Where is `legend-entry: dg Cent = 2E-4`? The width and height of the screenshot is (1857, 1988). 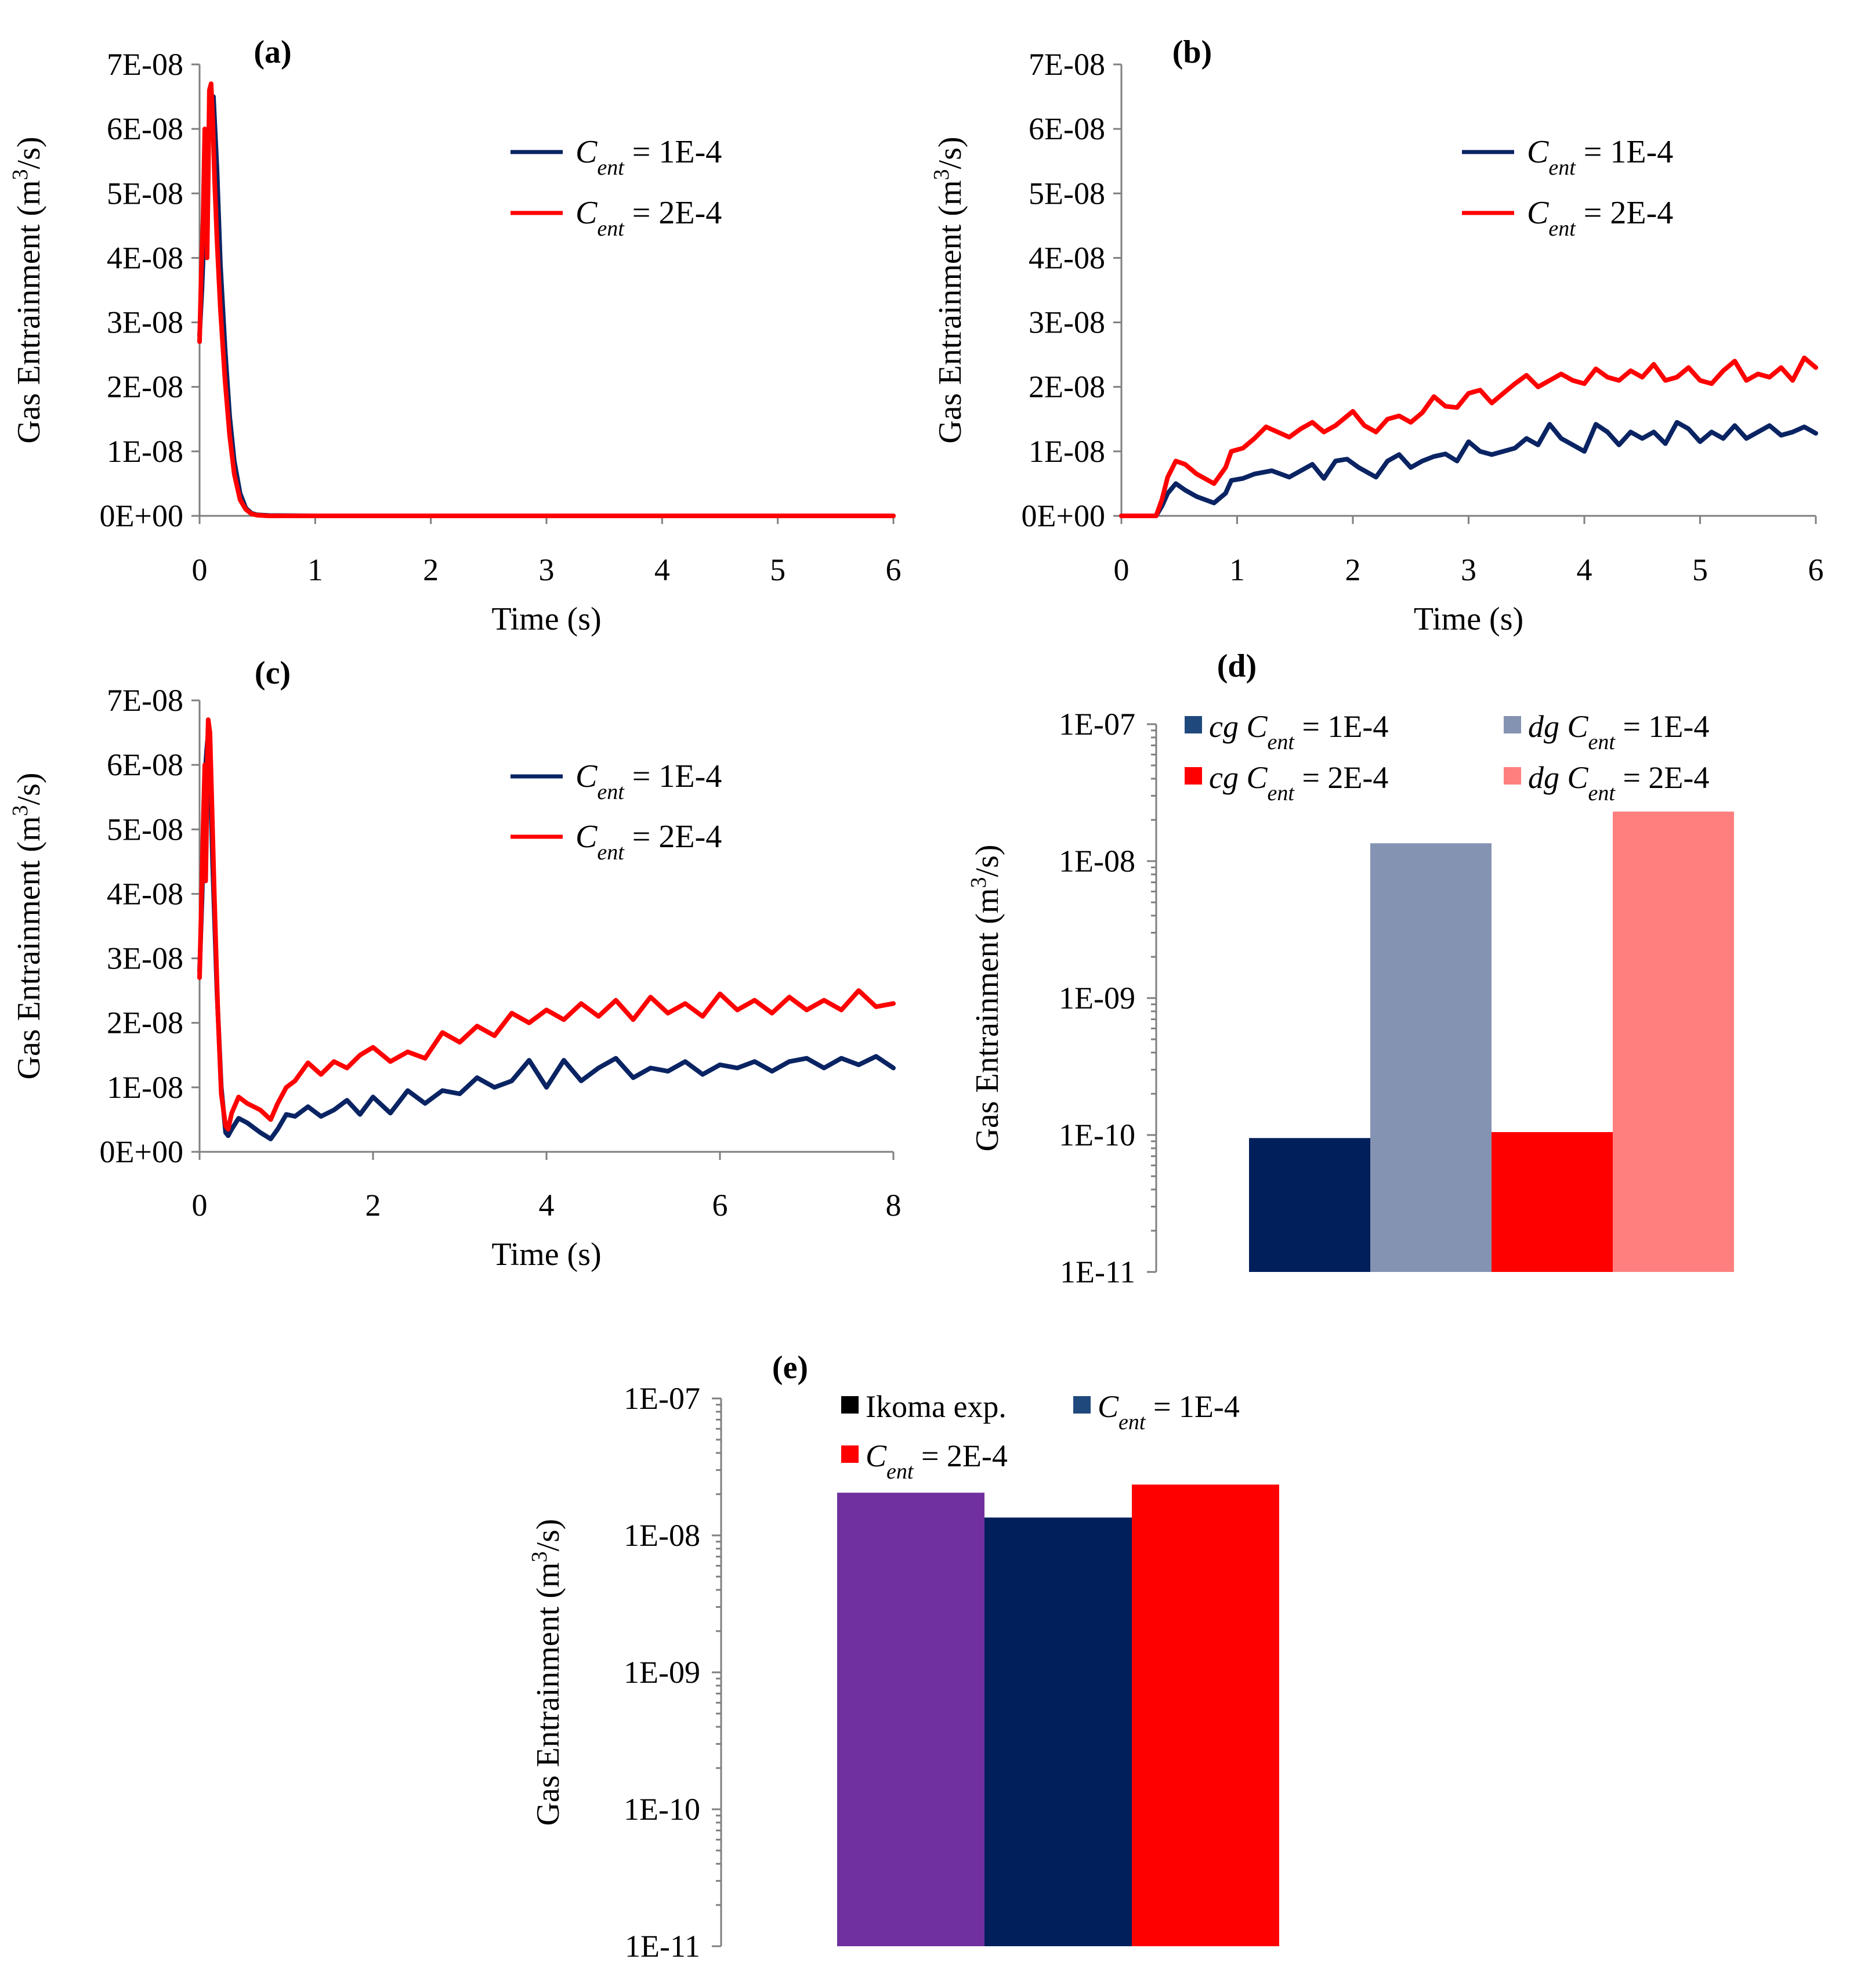 legend-entry: dg Cent = 2E-4 is located at coordinates (1618, 782).